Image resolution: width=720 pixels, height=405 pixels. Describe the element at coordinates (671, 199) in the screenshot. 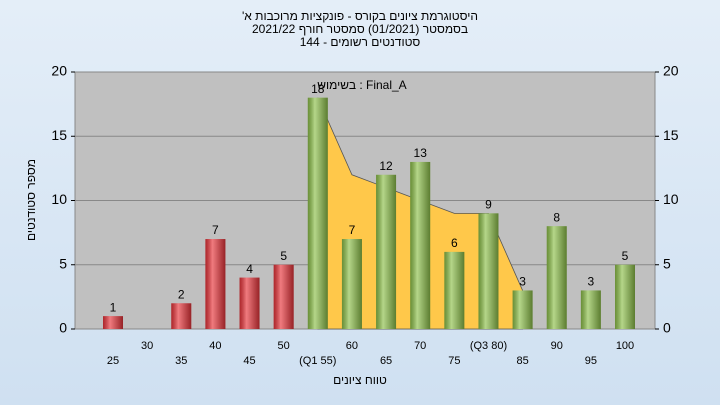

I see `y2-tick-label: 10` at that location.